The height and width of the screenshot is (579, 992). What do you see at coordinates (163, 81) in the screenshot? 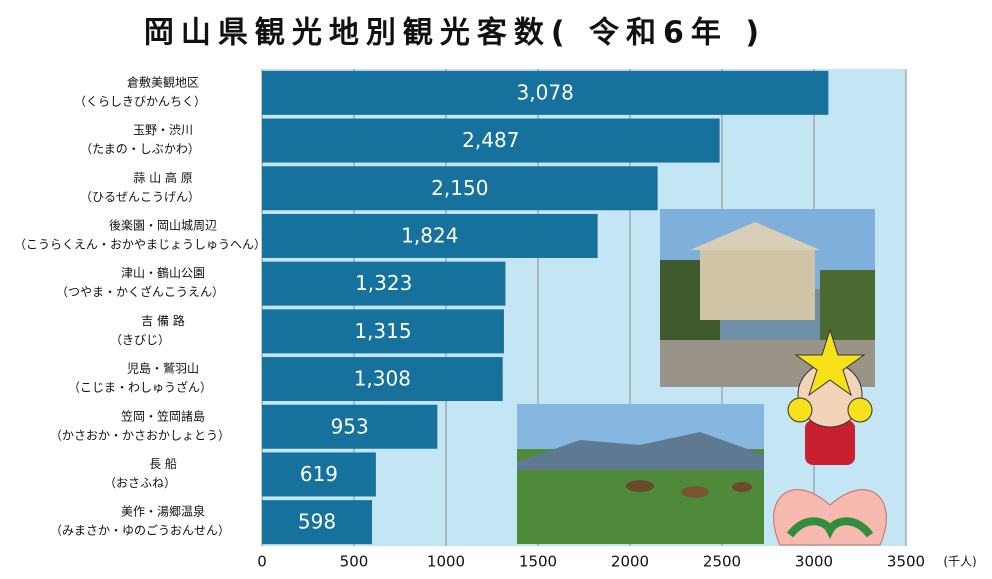
I see `y-tick-label: 倉敷美観地区` at bounding box center [163, 81].